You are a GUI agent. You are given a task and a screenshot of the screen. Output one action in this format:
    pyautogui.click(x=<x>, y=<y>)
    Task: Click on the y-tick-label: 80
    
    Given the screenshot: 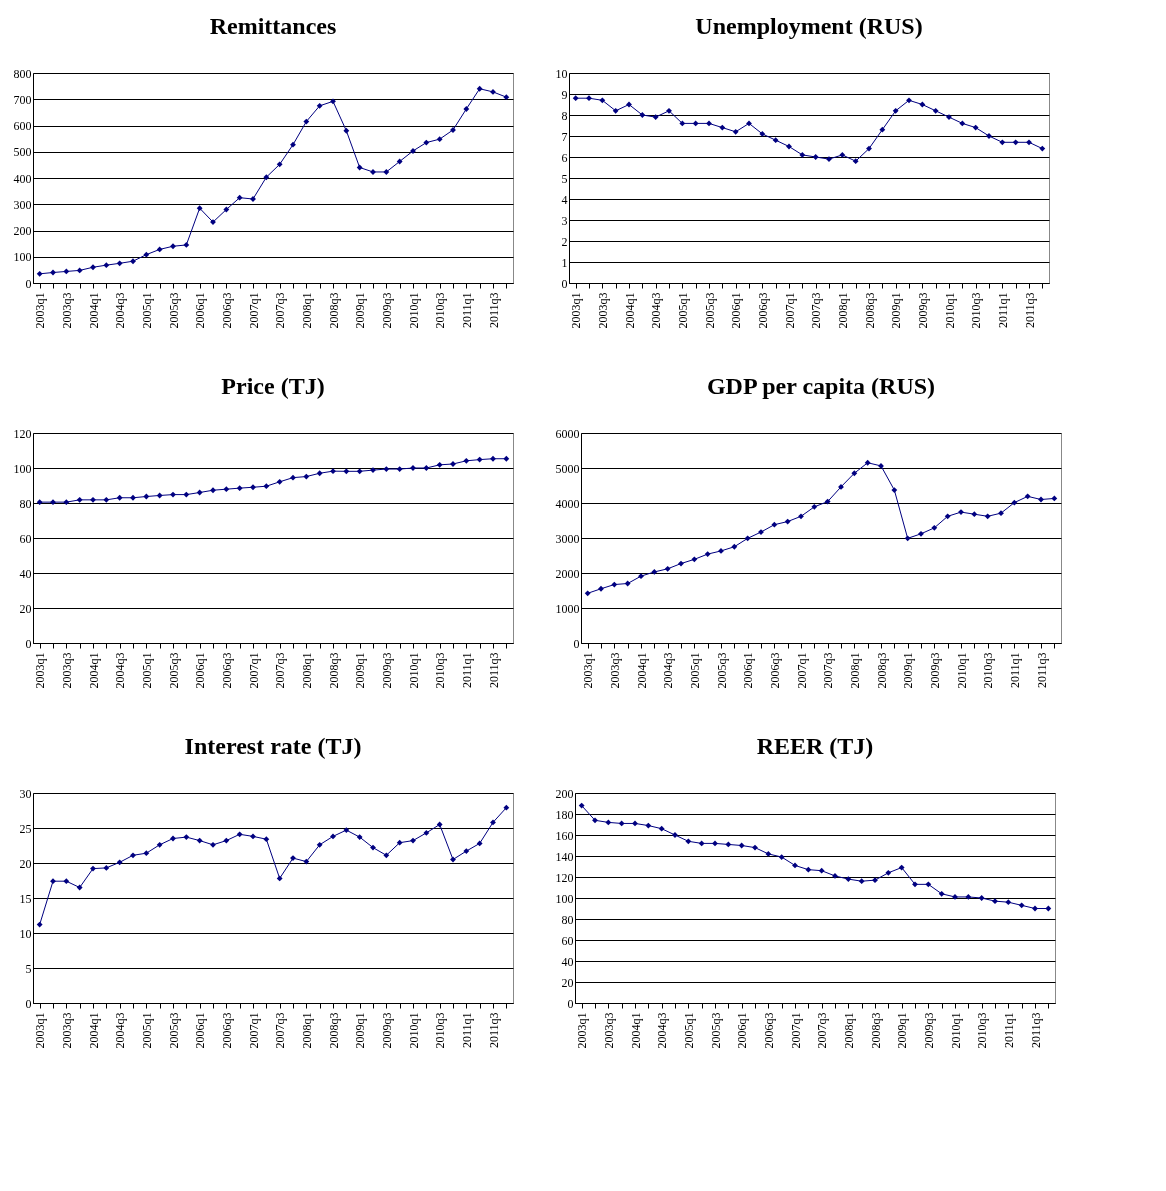 What is the action you would take?
    pyautogui.click(x=567, y=919)
    